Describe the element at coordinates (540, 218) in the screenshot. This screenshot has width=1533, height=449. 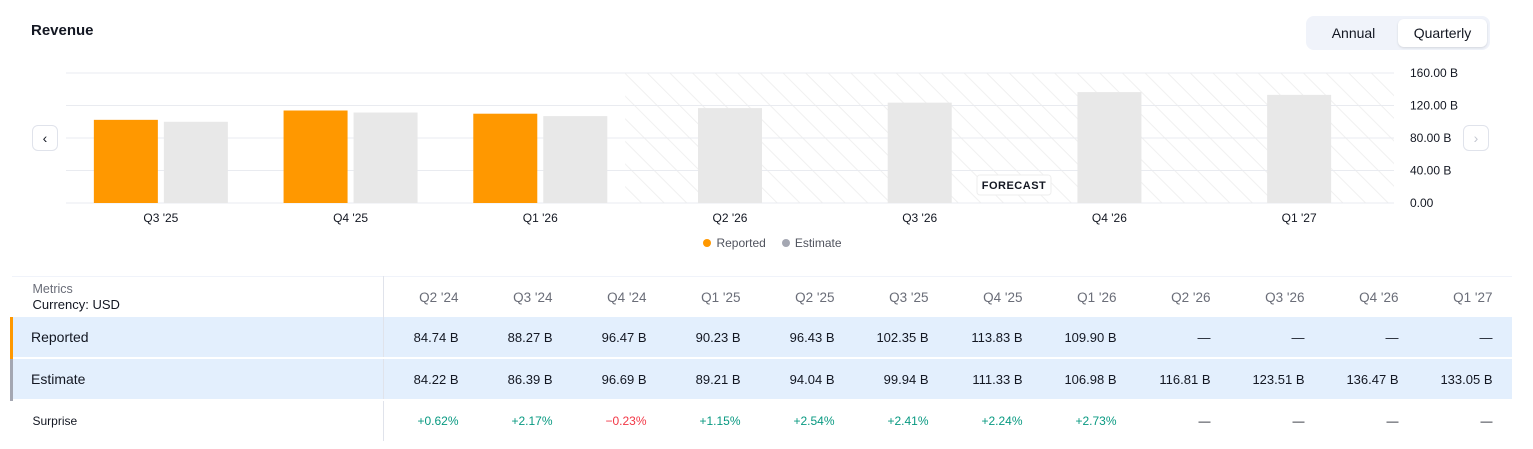
I see `x-tick-label: Q1 '26` at that location.